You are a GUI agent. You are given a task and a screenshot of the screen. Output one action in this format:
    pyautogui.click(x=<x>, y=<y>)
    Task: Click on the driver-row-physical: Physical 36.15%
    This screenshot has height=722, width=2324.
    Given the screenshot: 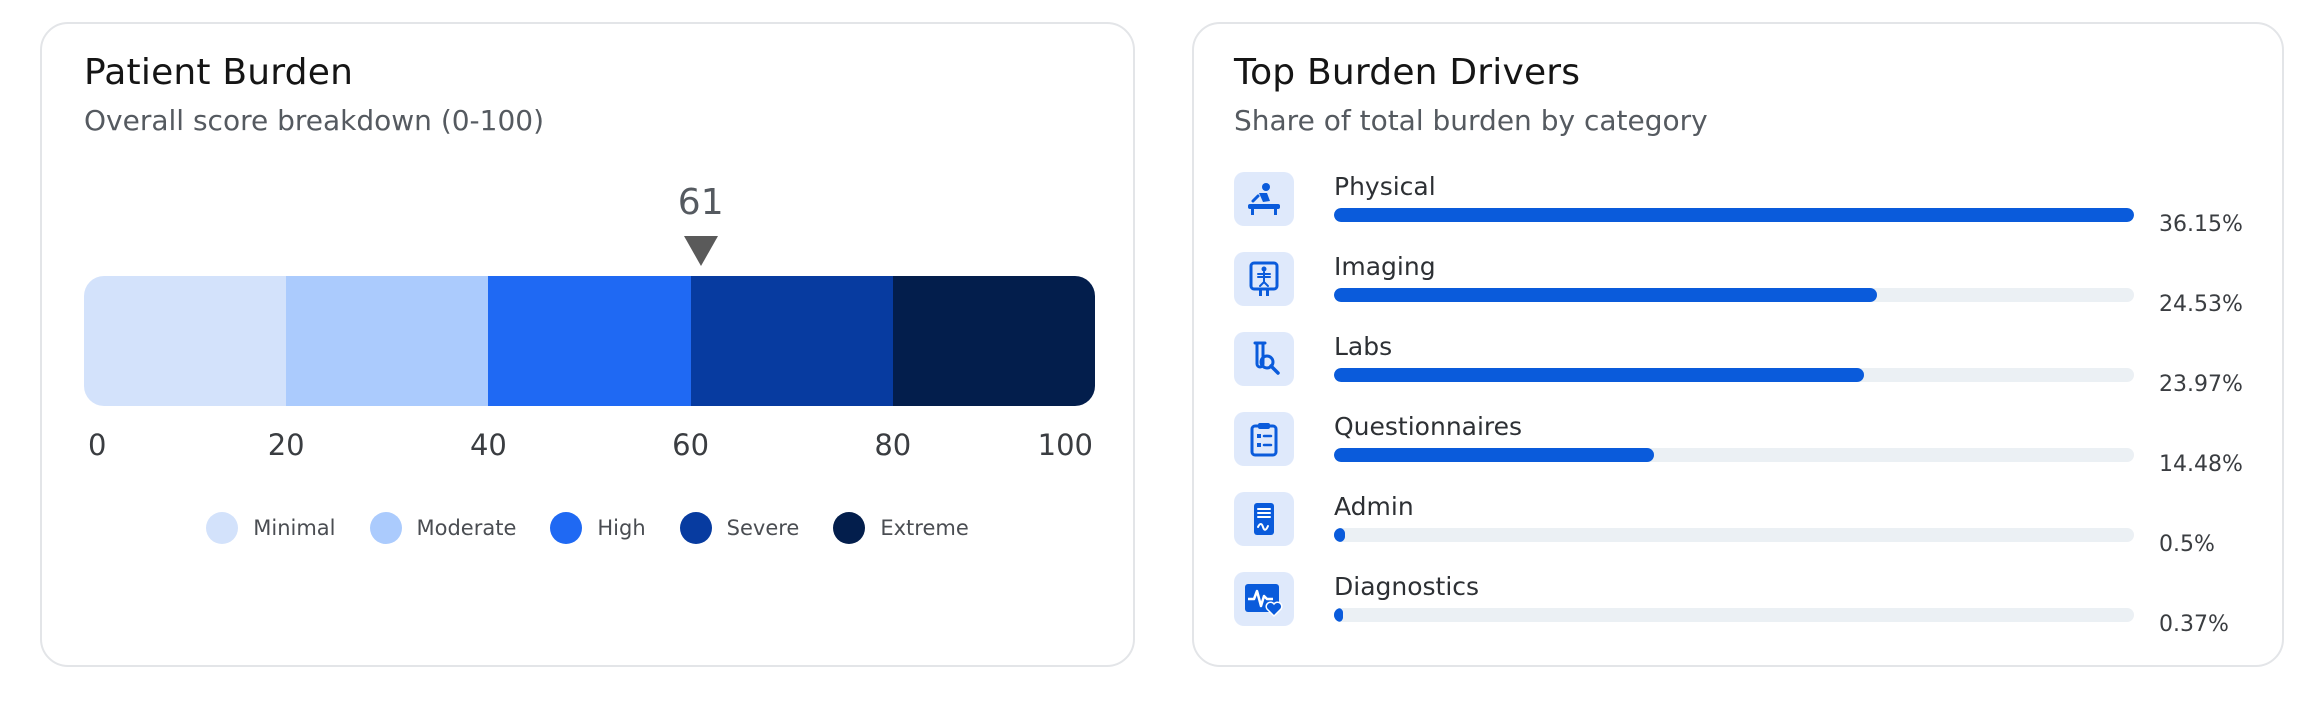 What is the action you would take?
    pyautogui.click(x=1744, y=207)
    